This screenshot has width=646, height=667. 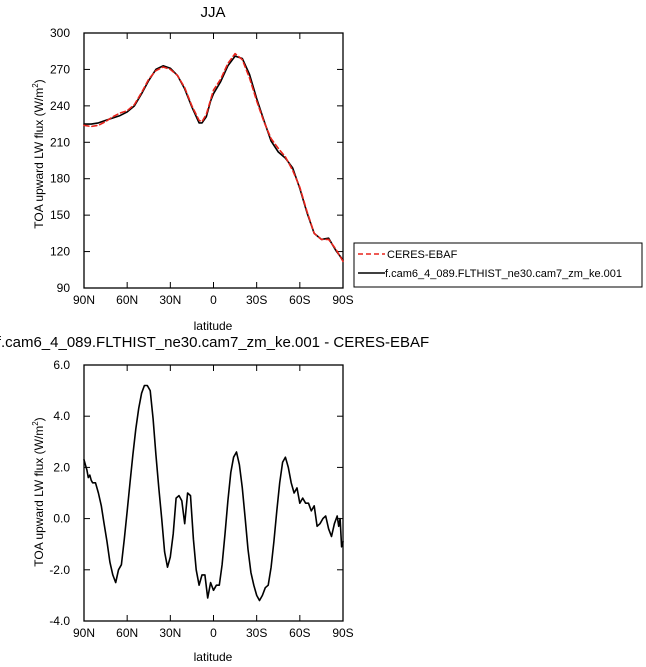 What do you see at coordinates (503, 274) in the screenshot?
I see `legend-label-model: f.cam6_4_089.FLTHIST_ne30.cam7_zm_ke.001` at bounding box center [503, 274].